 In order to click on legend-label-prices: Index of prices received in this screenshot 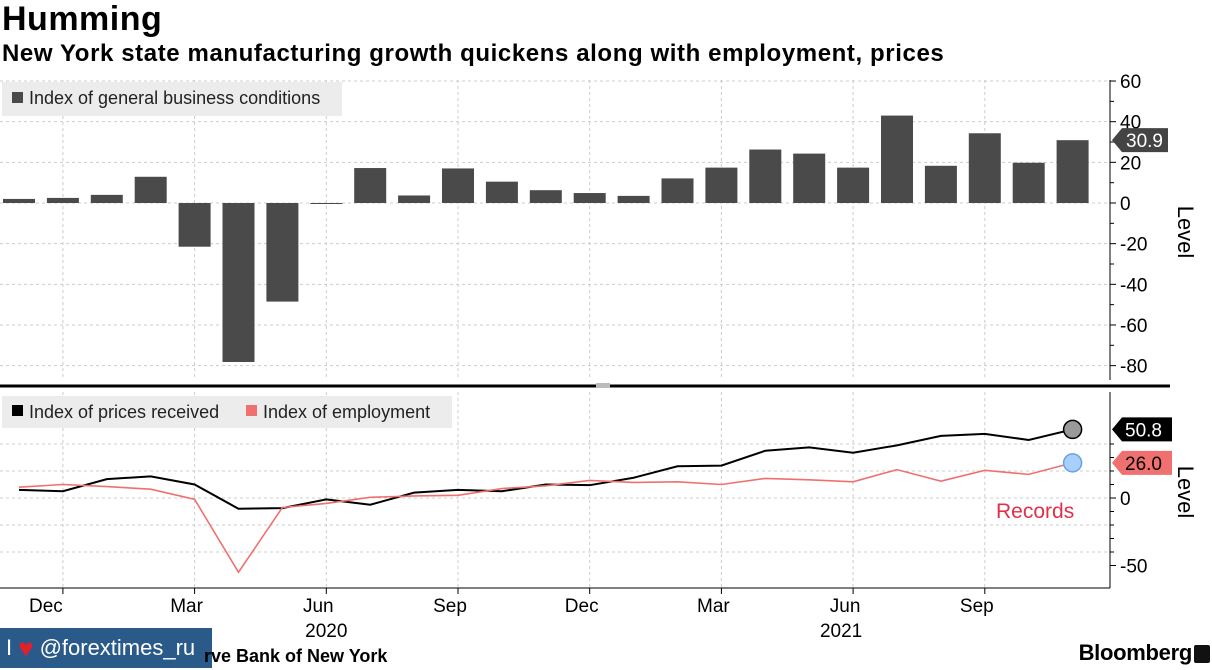, I will do `click(124, 412)`.